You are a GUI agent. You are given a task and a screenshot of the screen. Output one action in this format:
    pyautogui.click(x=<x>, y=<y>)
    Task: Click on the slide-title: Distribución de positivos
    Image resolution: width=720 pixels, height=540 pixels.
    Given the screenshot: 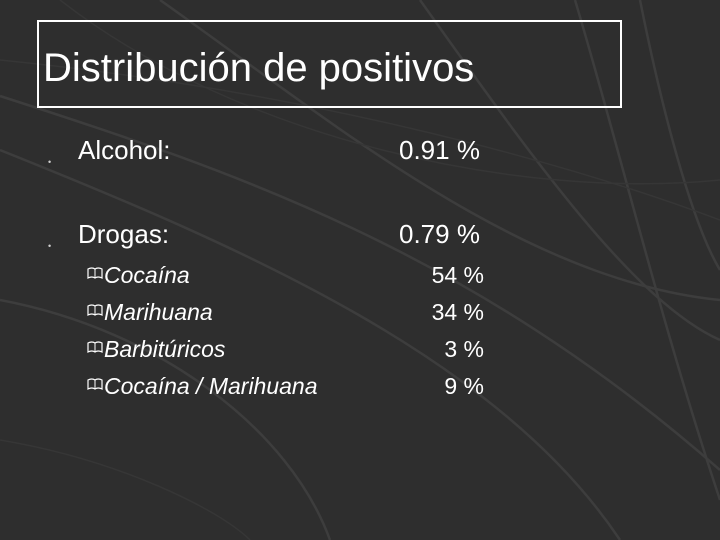 What is the action you would take?
    pyautogui.click(x=259, y=68)
    